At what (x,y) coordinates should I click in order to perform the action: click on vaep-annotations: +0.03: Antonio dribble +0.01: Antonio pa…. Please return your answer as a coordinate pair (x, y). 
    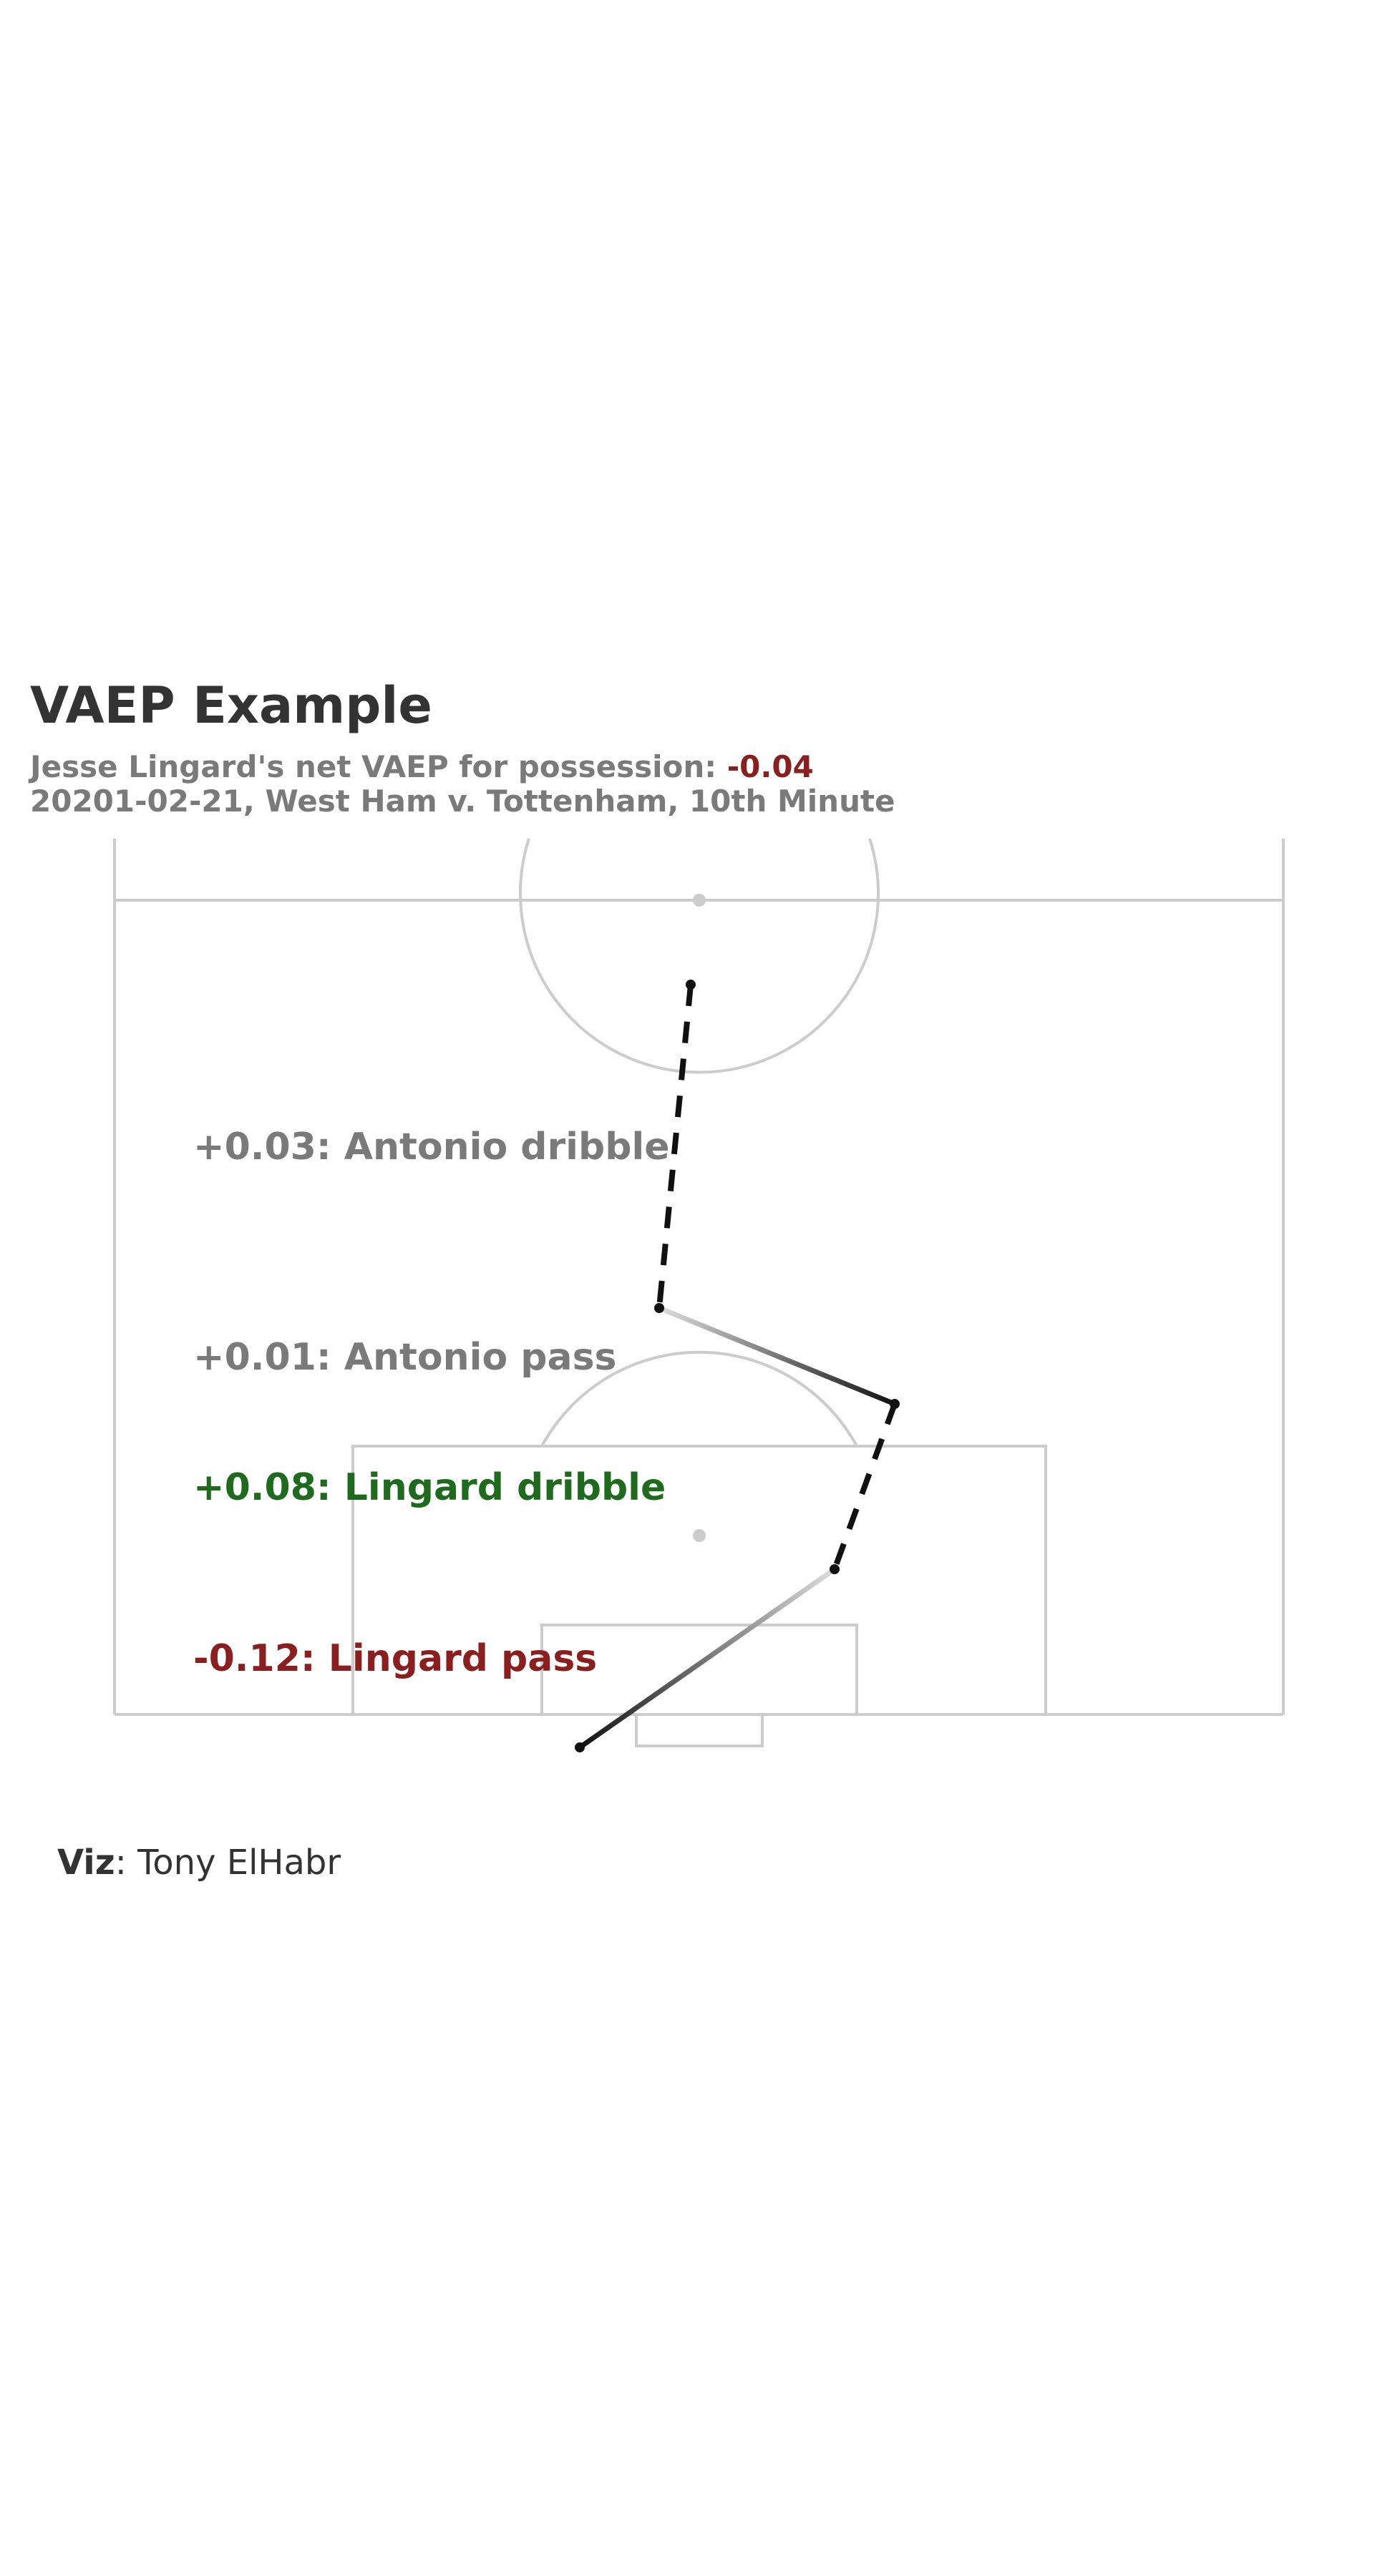
    Looking at the image, I should click on (432, 1403).